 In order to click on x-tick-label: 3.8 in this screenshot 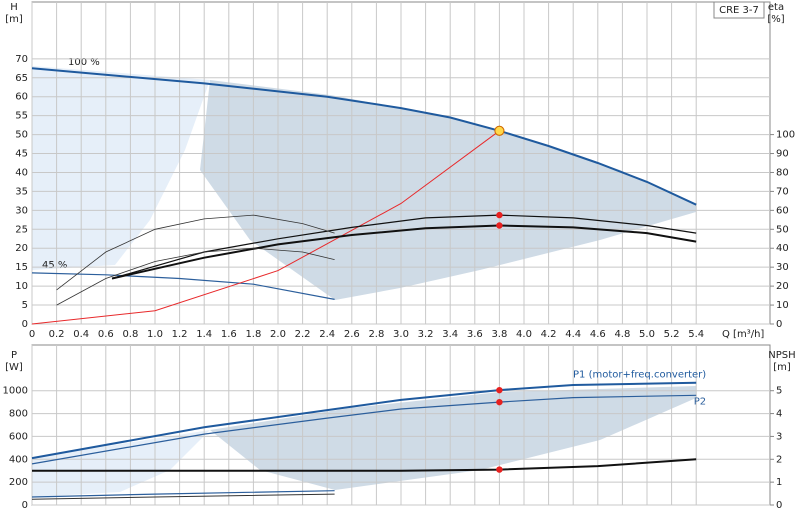, I will do `click(499, 334)`.